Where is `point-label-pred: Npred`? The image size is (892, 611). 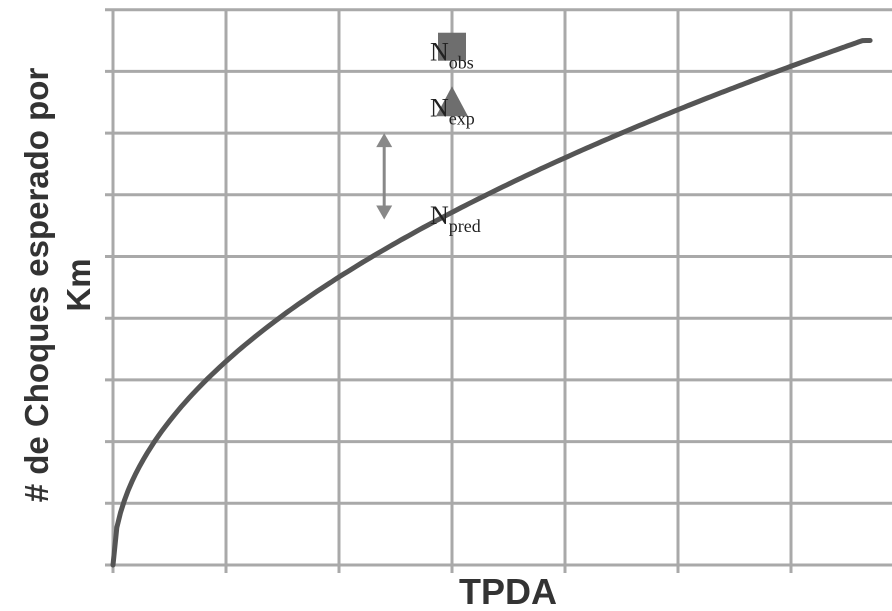
point-label-pred: Npred is located at coordinates (455, 218).